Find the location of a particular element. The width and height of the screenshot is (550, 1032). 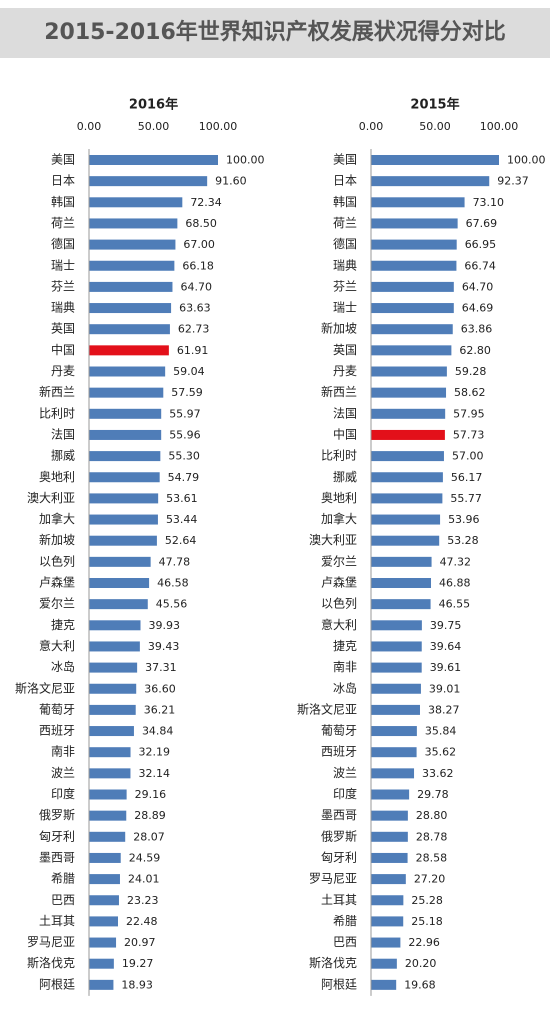

value-label: 39.43 is located at coordinates (164, 646).